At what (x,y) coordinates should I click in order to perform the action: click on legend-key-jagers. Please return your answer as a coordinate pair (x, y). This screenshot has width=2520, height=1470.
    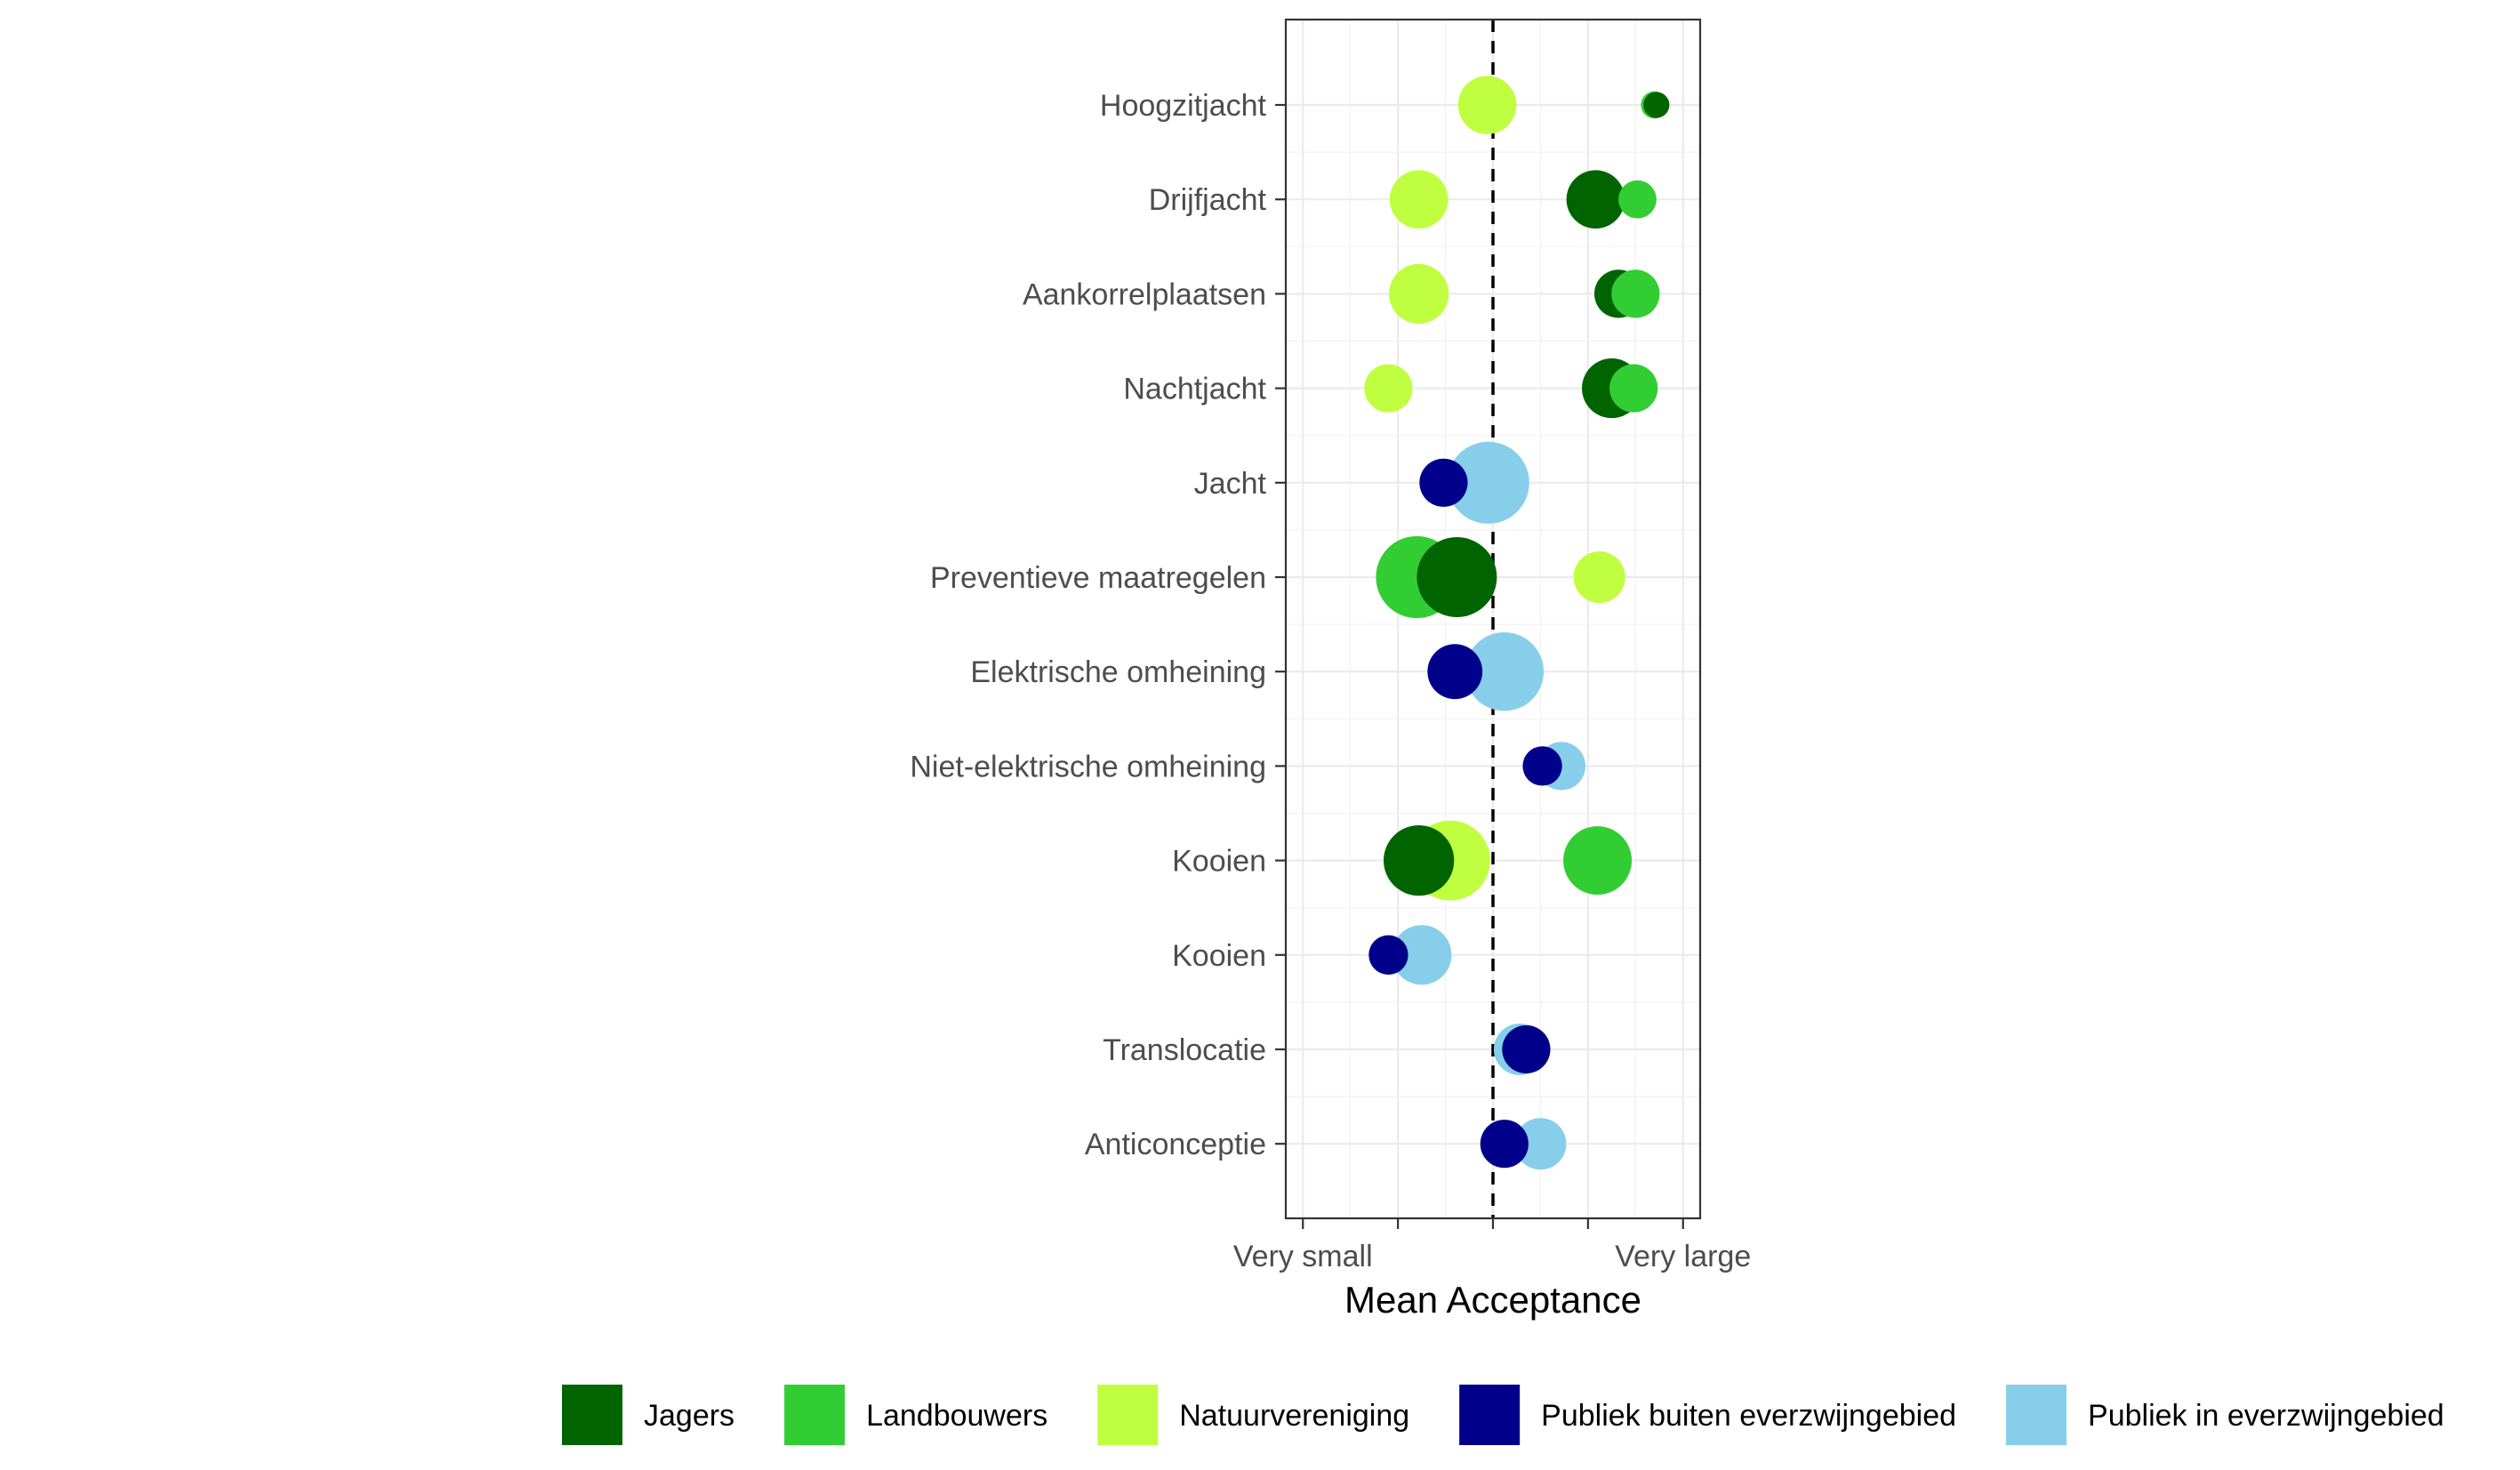
    Looking at the image, I should click on (592, 1415).